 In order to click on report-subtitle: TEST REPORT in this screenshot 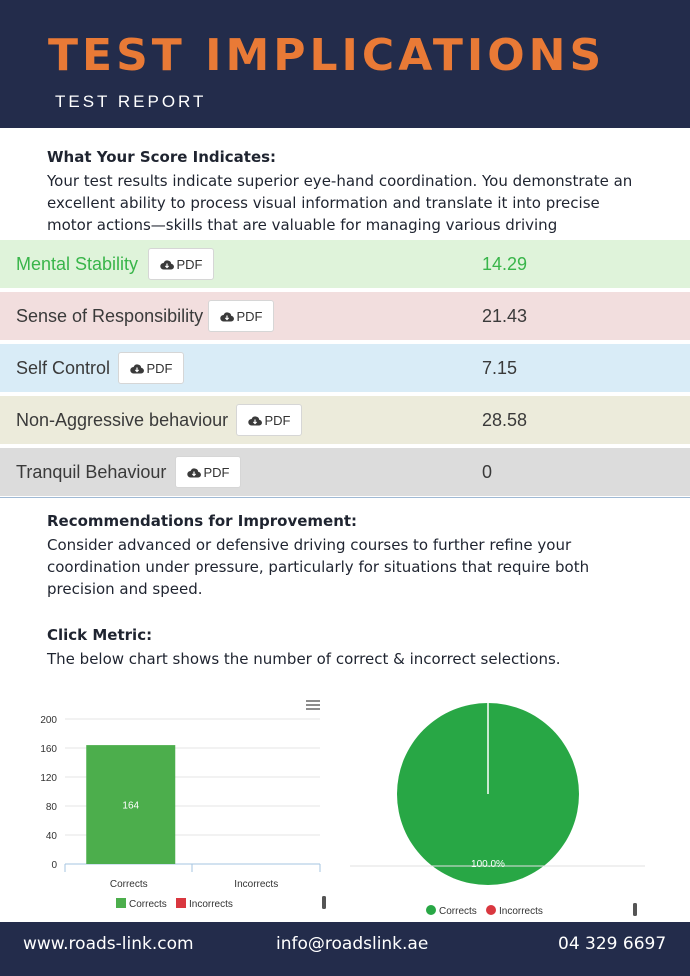, I will do `click(131, 101)`.